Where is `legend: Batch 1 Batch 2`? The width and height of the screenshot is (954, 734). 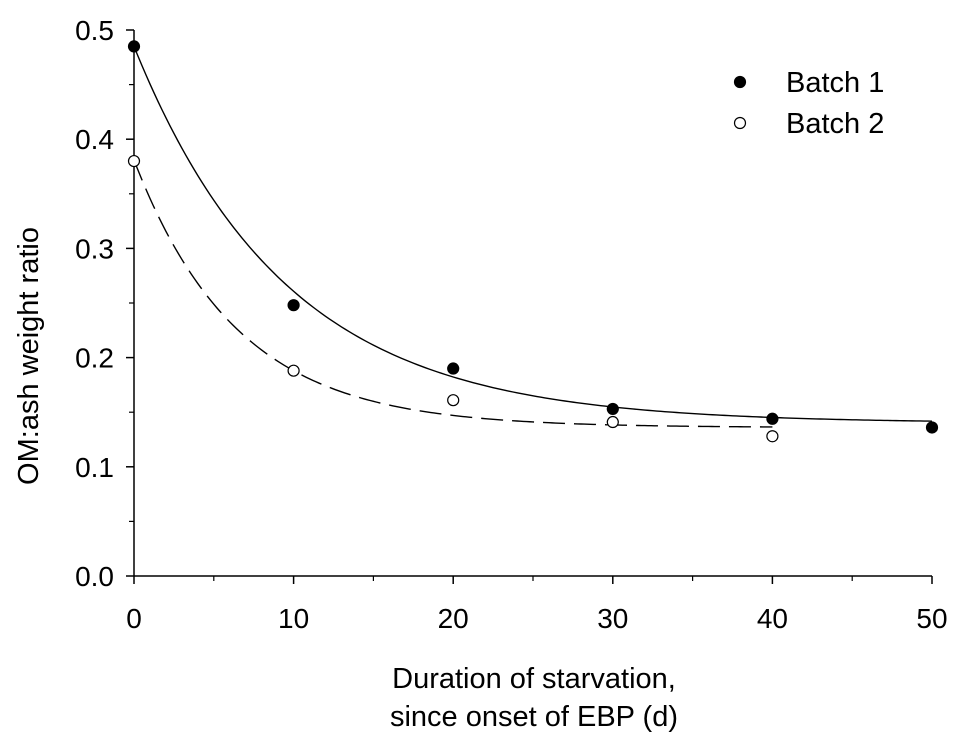
legend: Batch 1 Batch 2 is located at coordinates (808, 103).